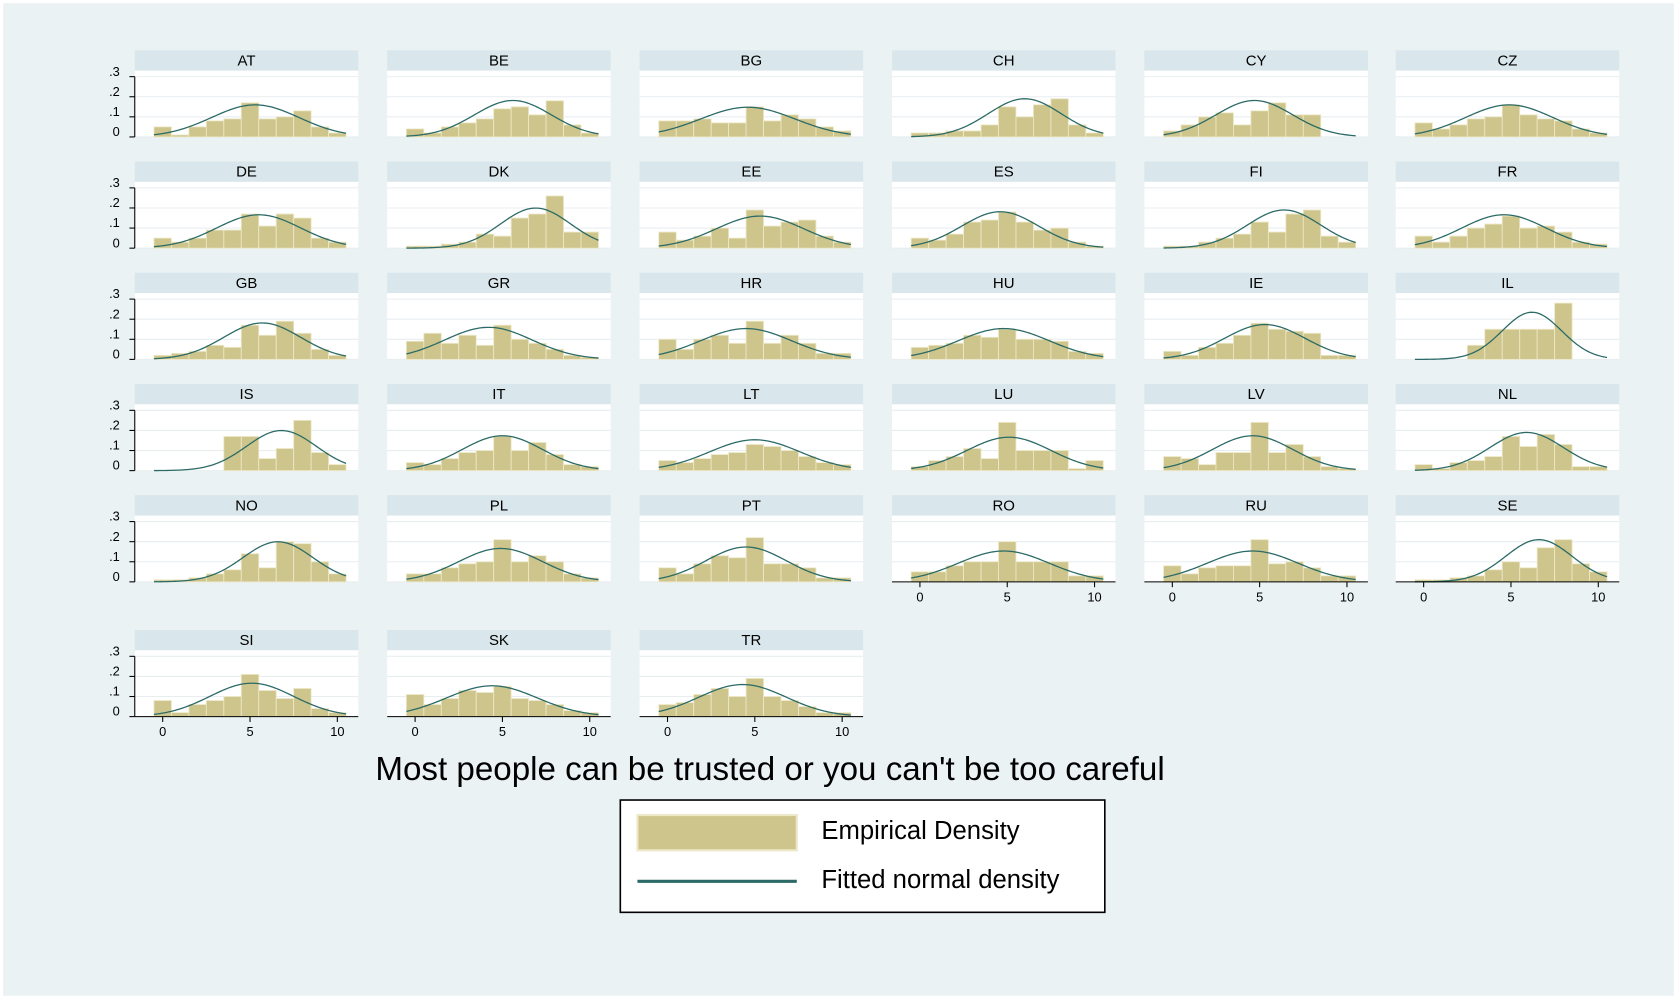 The height and width of the screenshot is (999, 1677). Describe the element at coordinates (1003, 205) in the screenshot. I see `panel: ES` at that location.